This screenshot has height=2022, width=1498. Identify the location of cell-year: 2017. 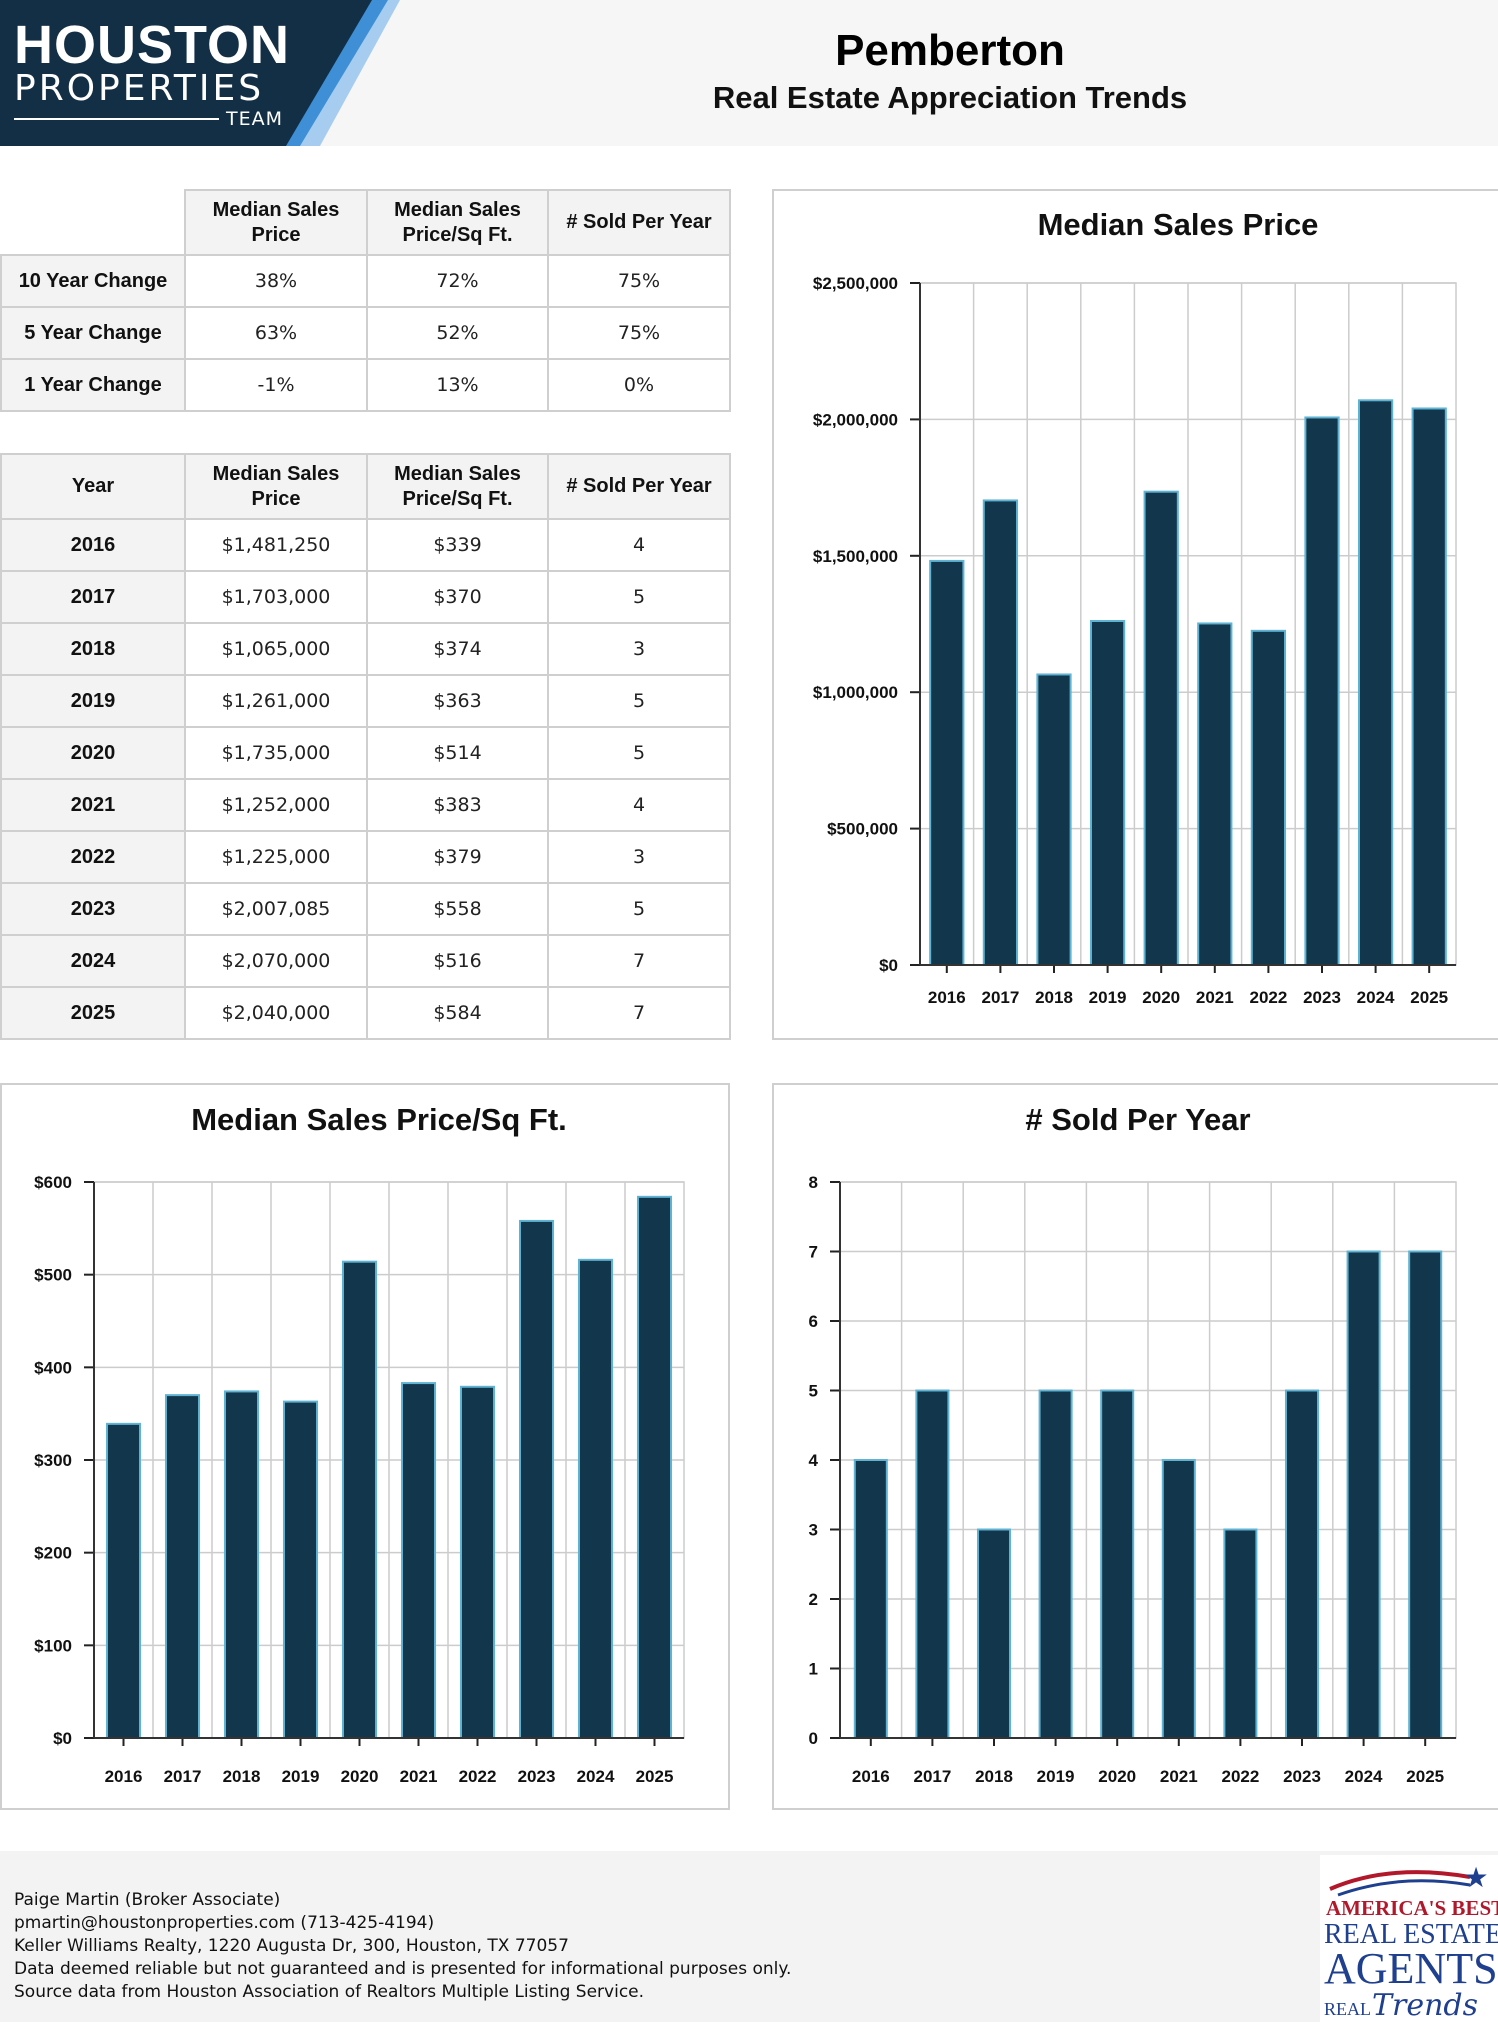
(93, 597).